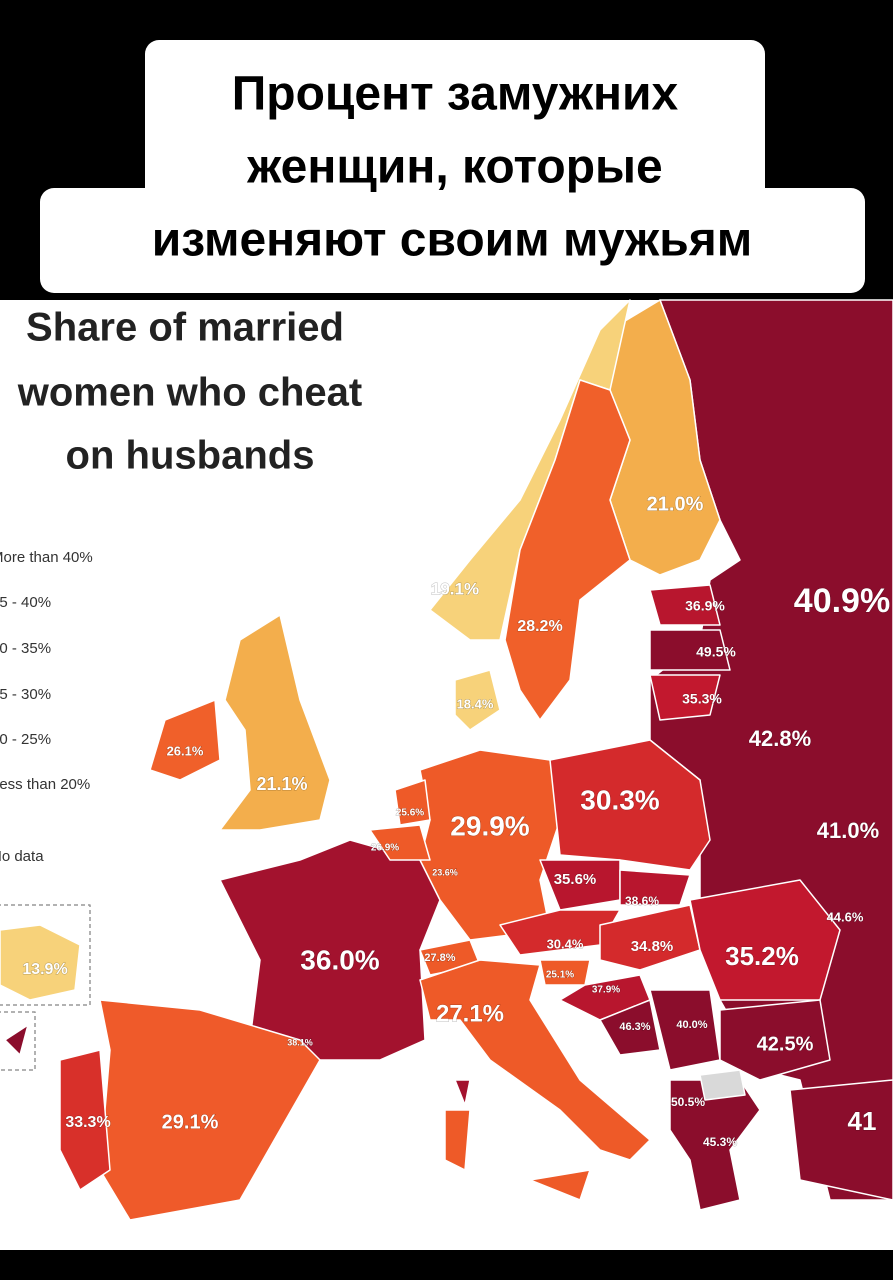  I want to click on country-label: 38.1%, so click(300, 1042).